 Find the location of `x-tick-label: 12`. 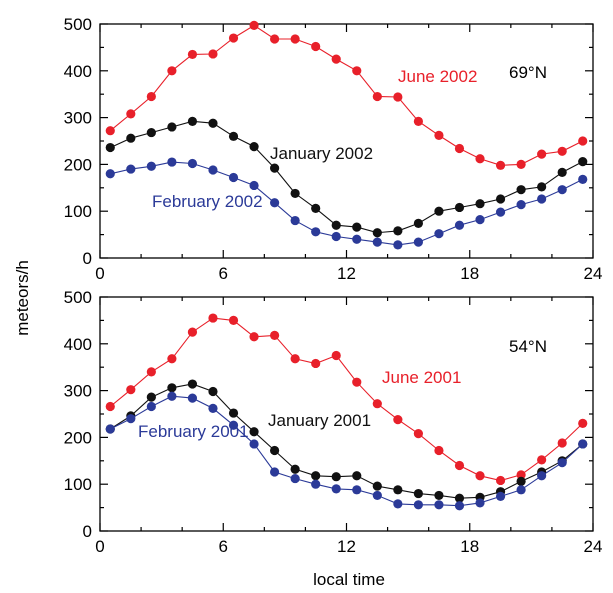

x-tick-label: 12 is located at coordinates (346, 273).